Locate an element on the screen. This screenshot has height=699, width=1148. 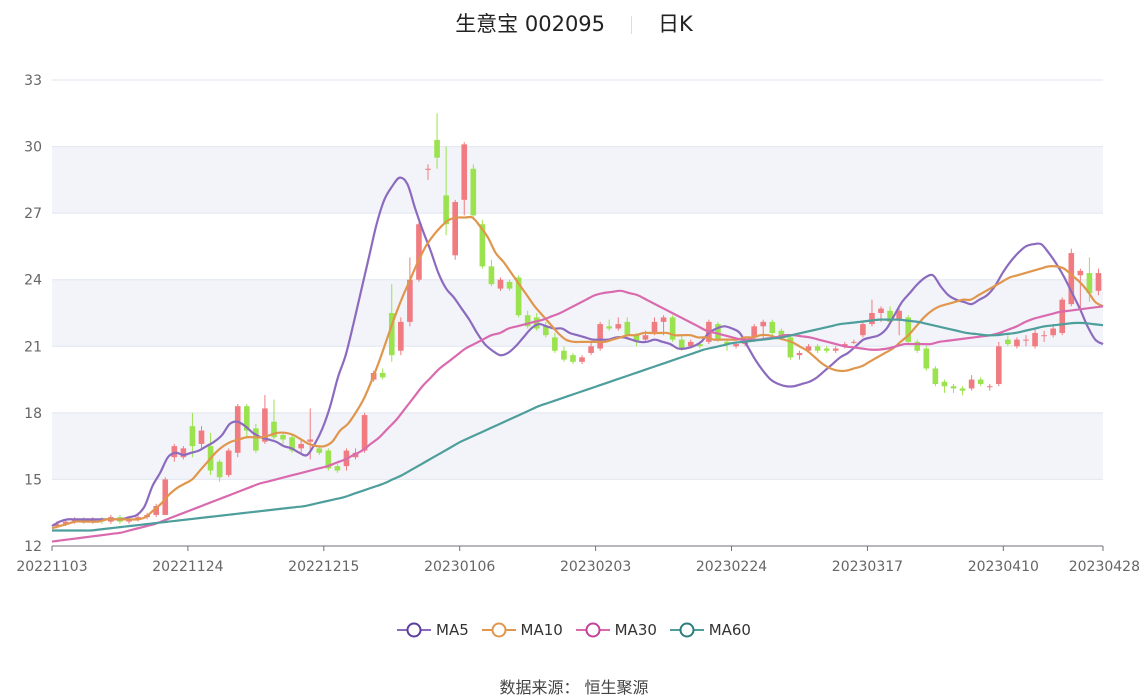
y-tick-label: 24 is located at coordinates (33, 281).